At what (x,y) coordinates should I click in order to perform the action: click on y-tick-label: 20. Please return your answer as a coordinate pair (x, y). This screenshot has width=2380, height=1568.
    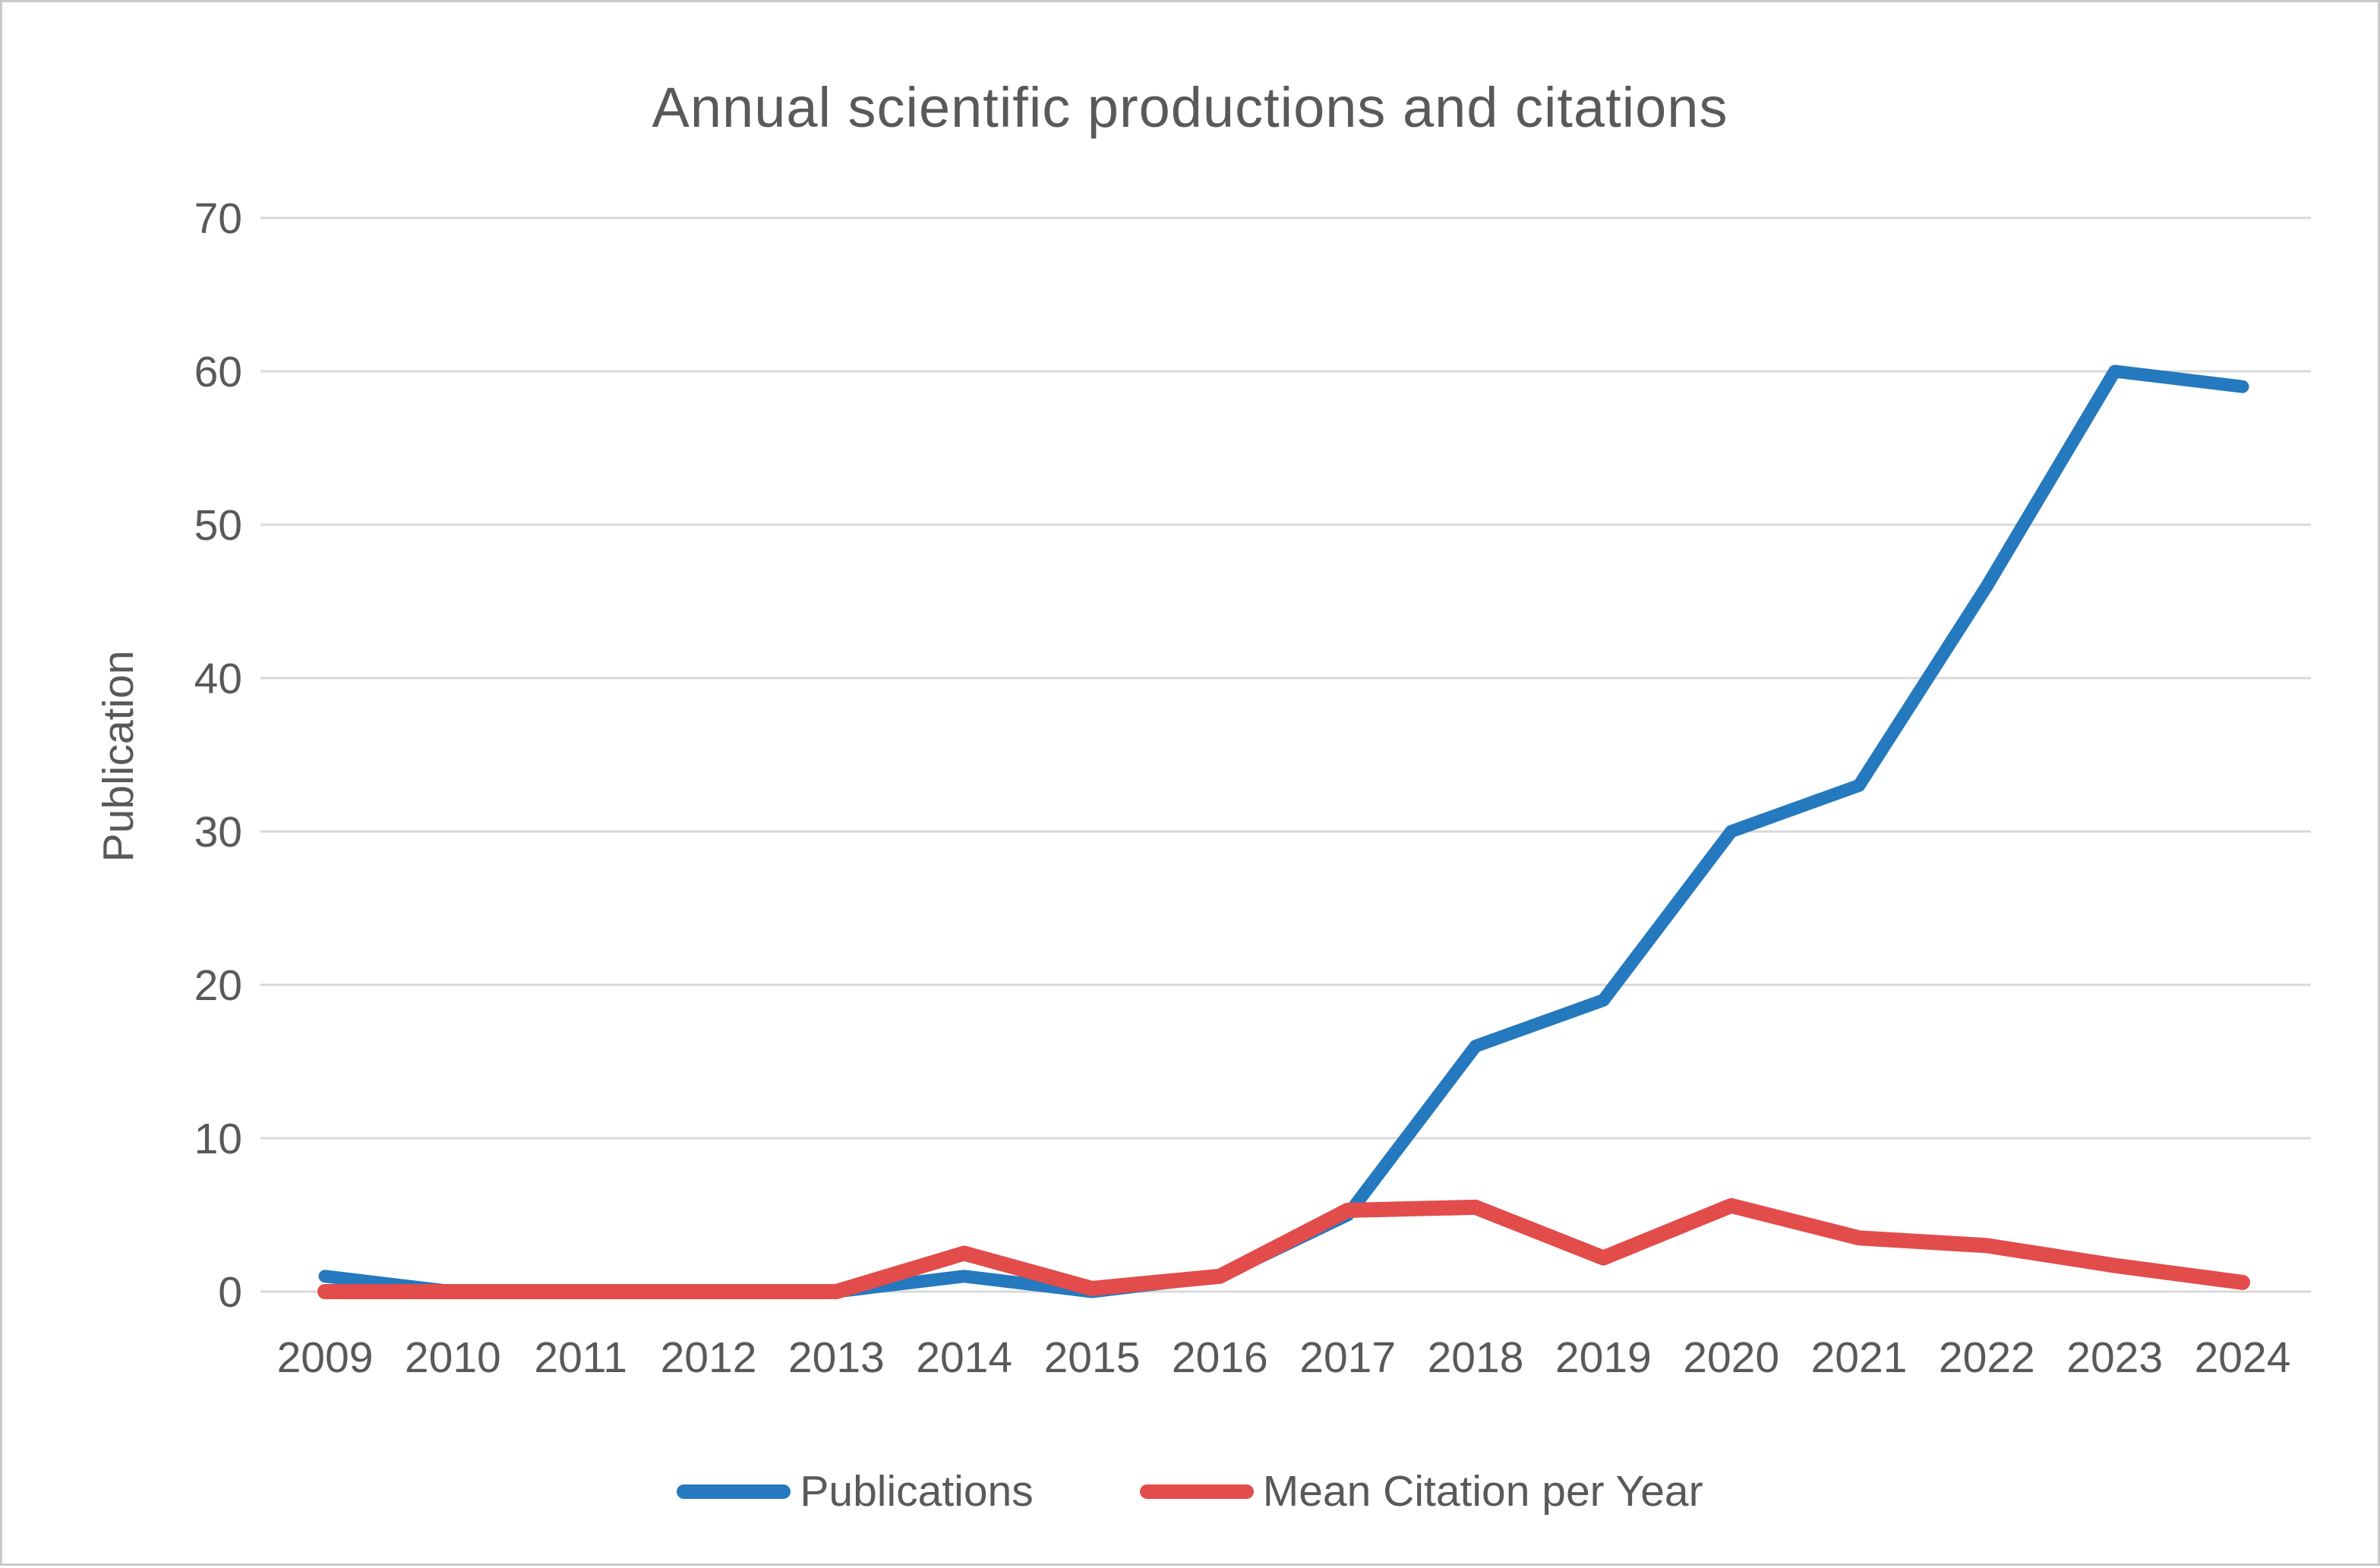
    Looking at the image, I should click on (218, 986).